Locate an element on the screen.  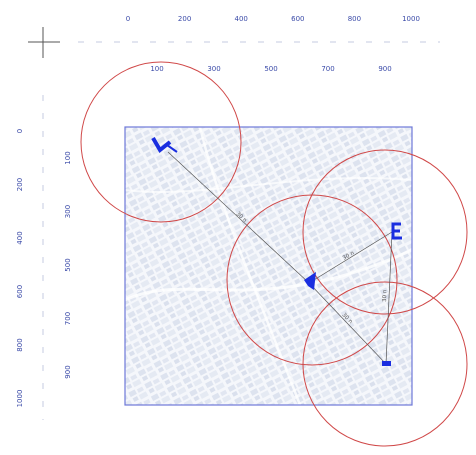
ruler-top: 0 200 400 600 800 1000 100 300 500 700 900 is located at coordinates (259, 44).